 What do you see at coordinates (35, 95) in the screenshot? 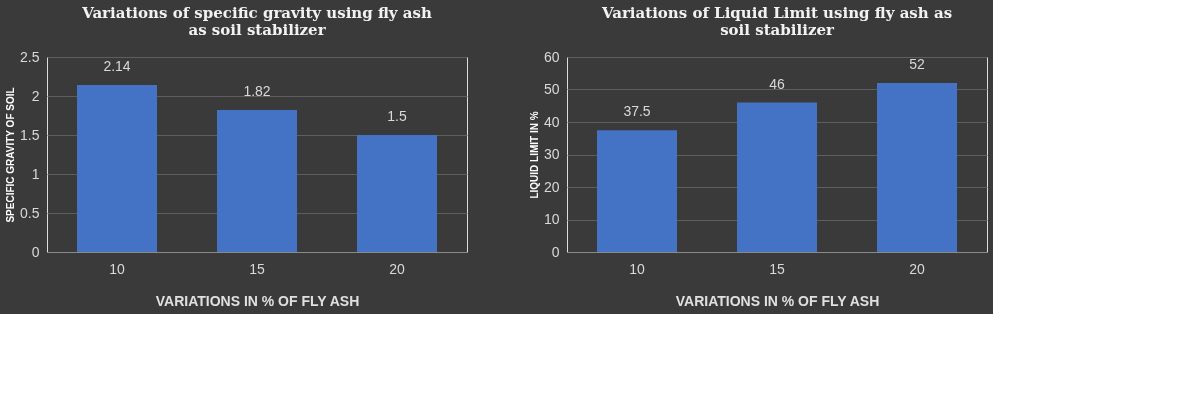
I see `y-tick-label: 2` at bounding box center [35, 95].